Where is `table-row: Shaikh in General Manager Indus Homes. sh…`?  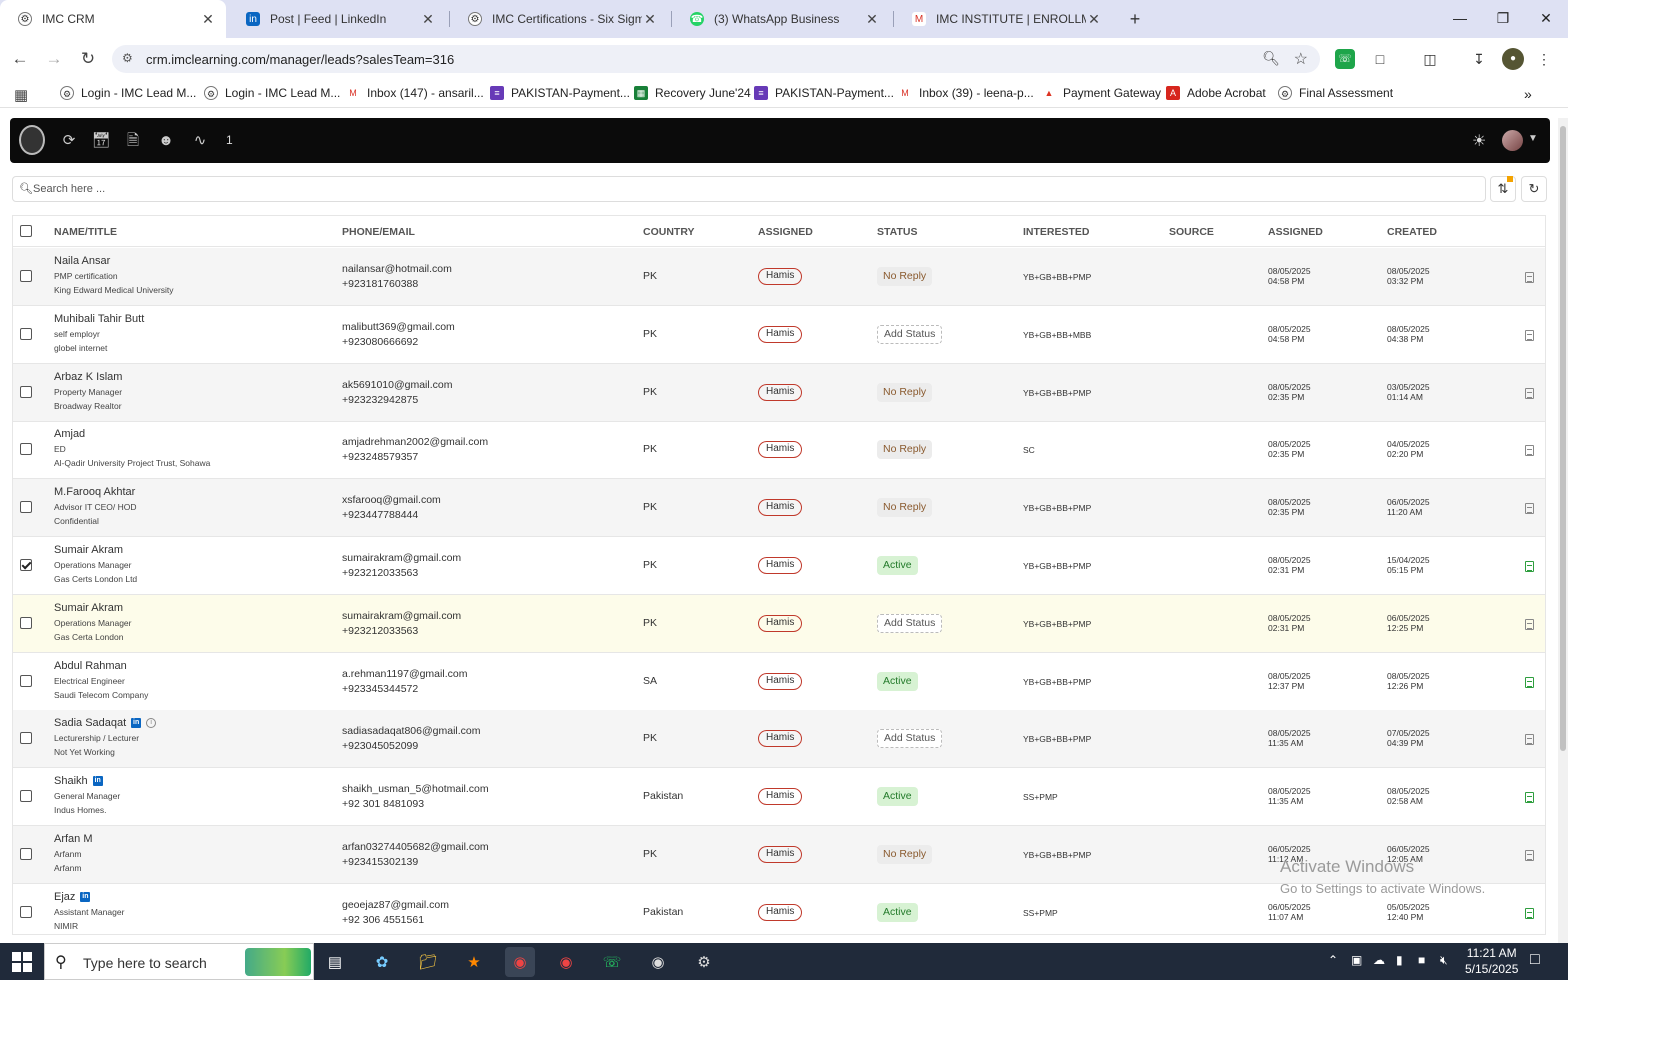 table-row: Shaikh in General Manager Indus Homes. sh… is located at coordinates (779, 797).